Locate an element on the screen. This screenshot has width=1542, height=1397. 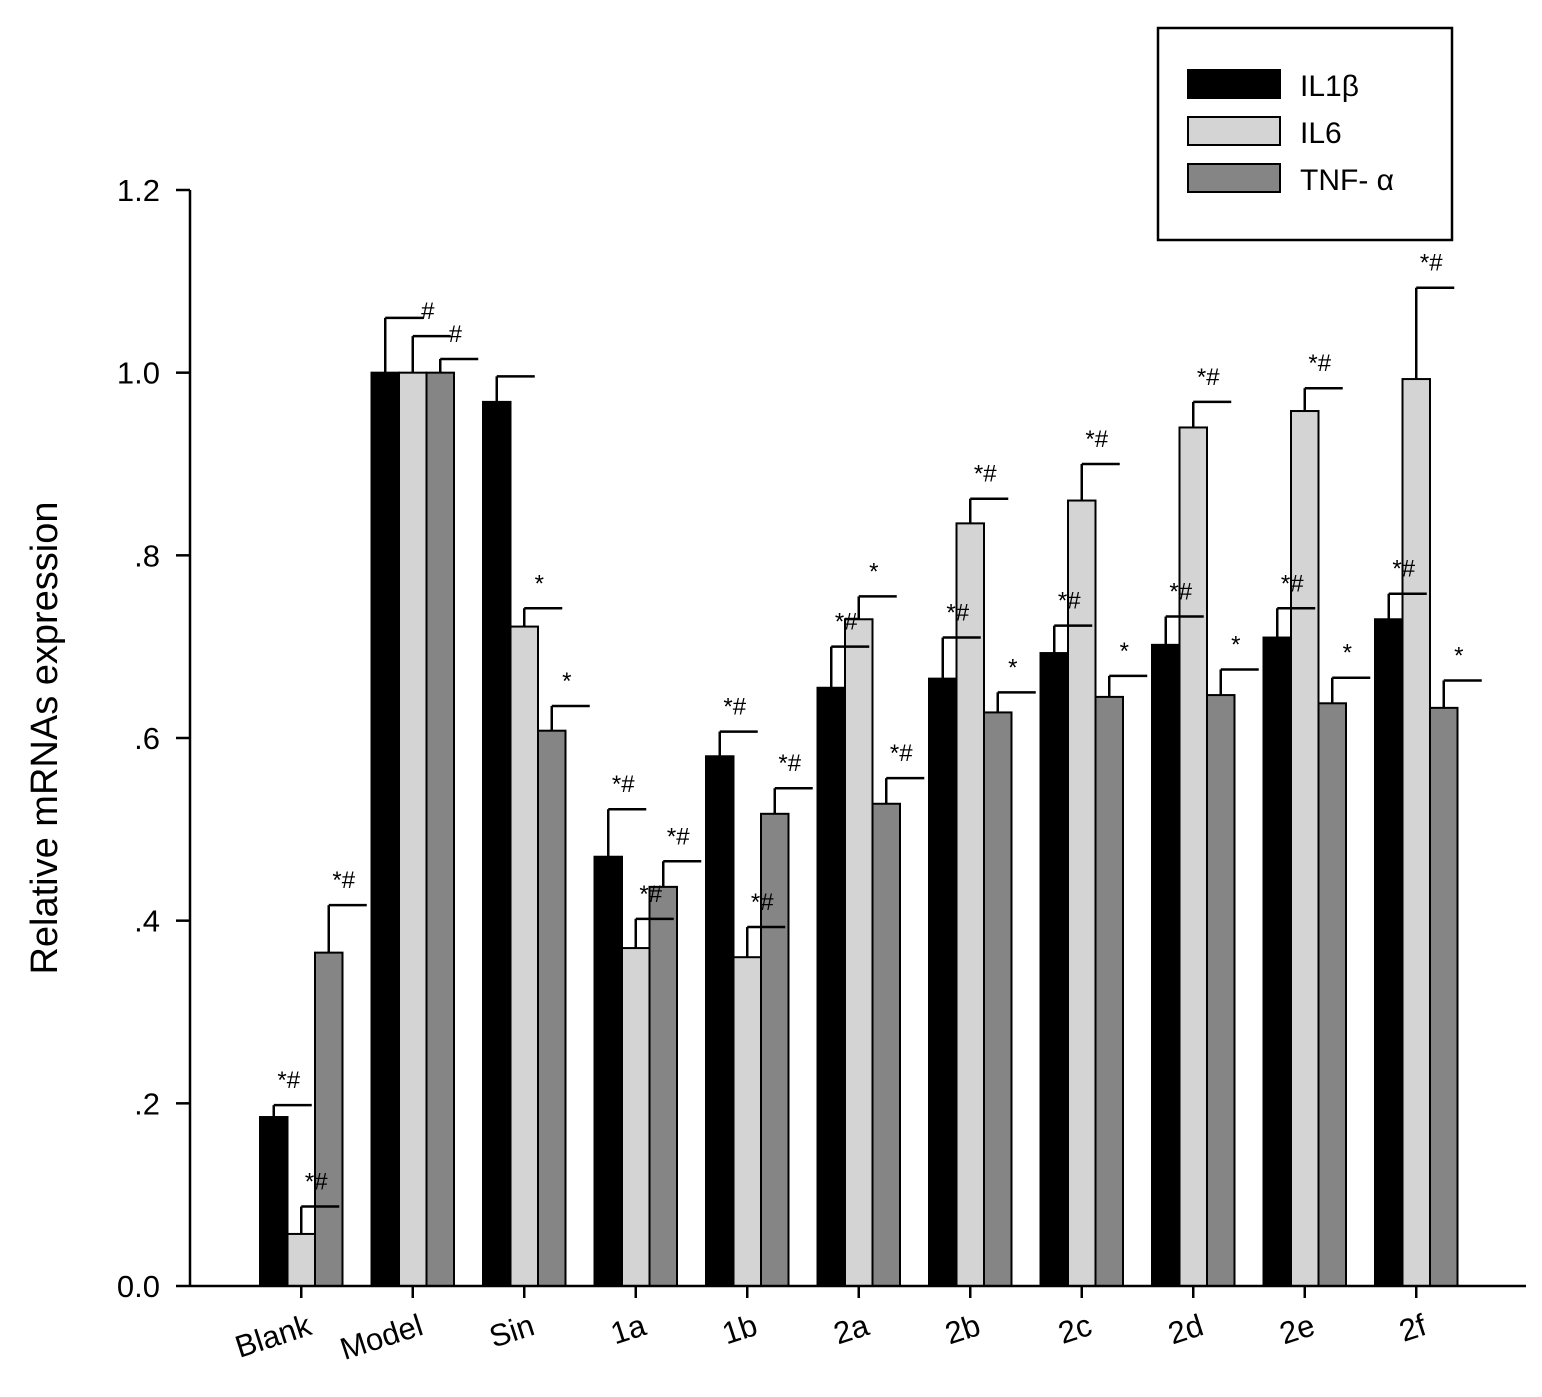
significance-1b-IL1β: *# is located at coordinates (734, 707).